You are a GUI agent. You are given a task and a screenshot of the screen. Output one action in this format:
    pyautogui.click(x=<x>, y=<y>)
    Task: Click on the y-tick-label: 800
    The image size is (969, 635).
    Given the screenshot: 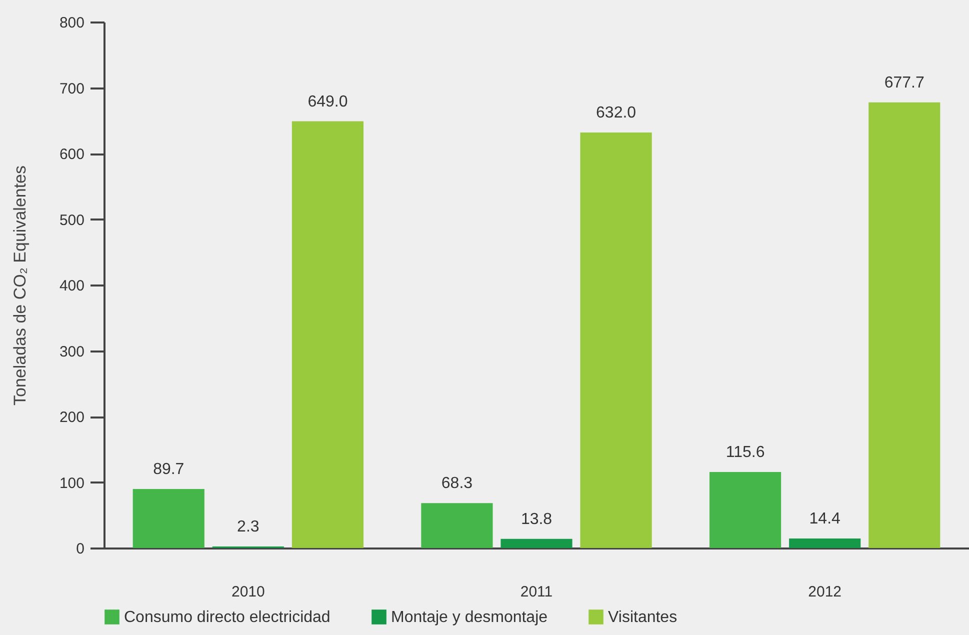 What is the action you would take?
    pyautogui.click(x=71, y=23)
    